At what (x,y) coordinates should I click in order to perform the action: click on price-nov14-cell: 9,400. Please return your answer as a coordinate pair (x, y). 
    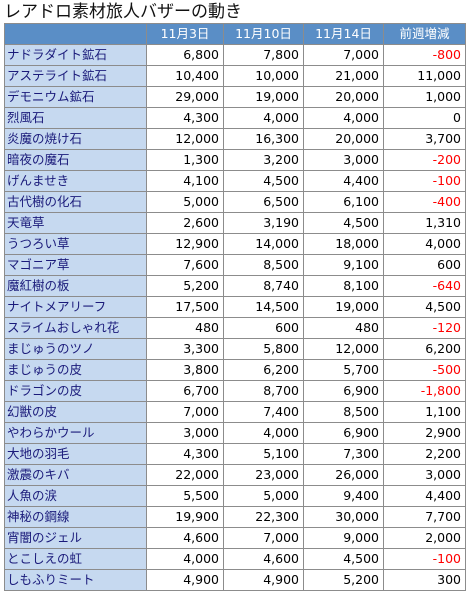
    Looking at the image, I should click on (343, 496).